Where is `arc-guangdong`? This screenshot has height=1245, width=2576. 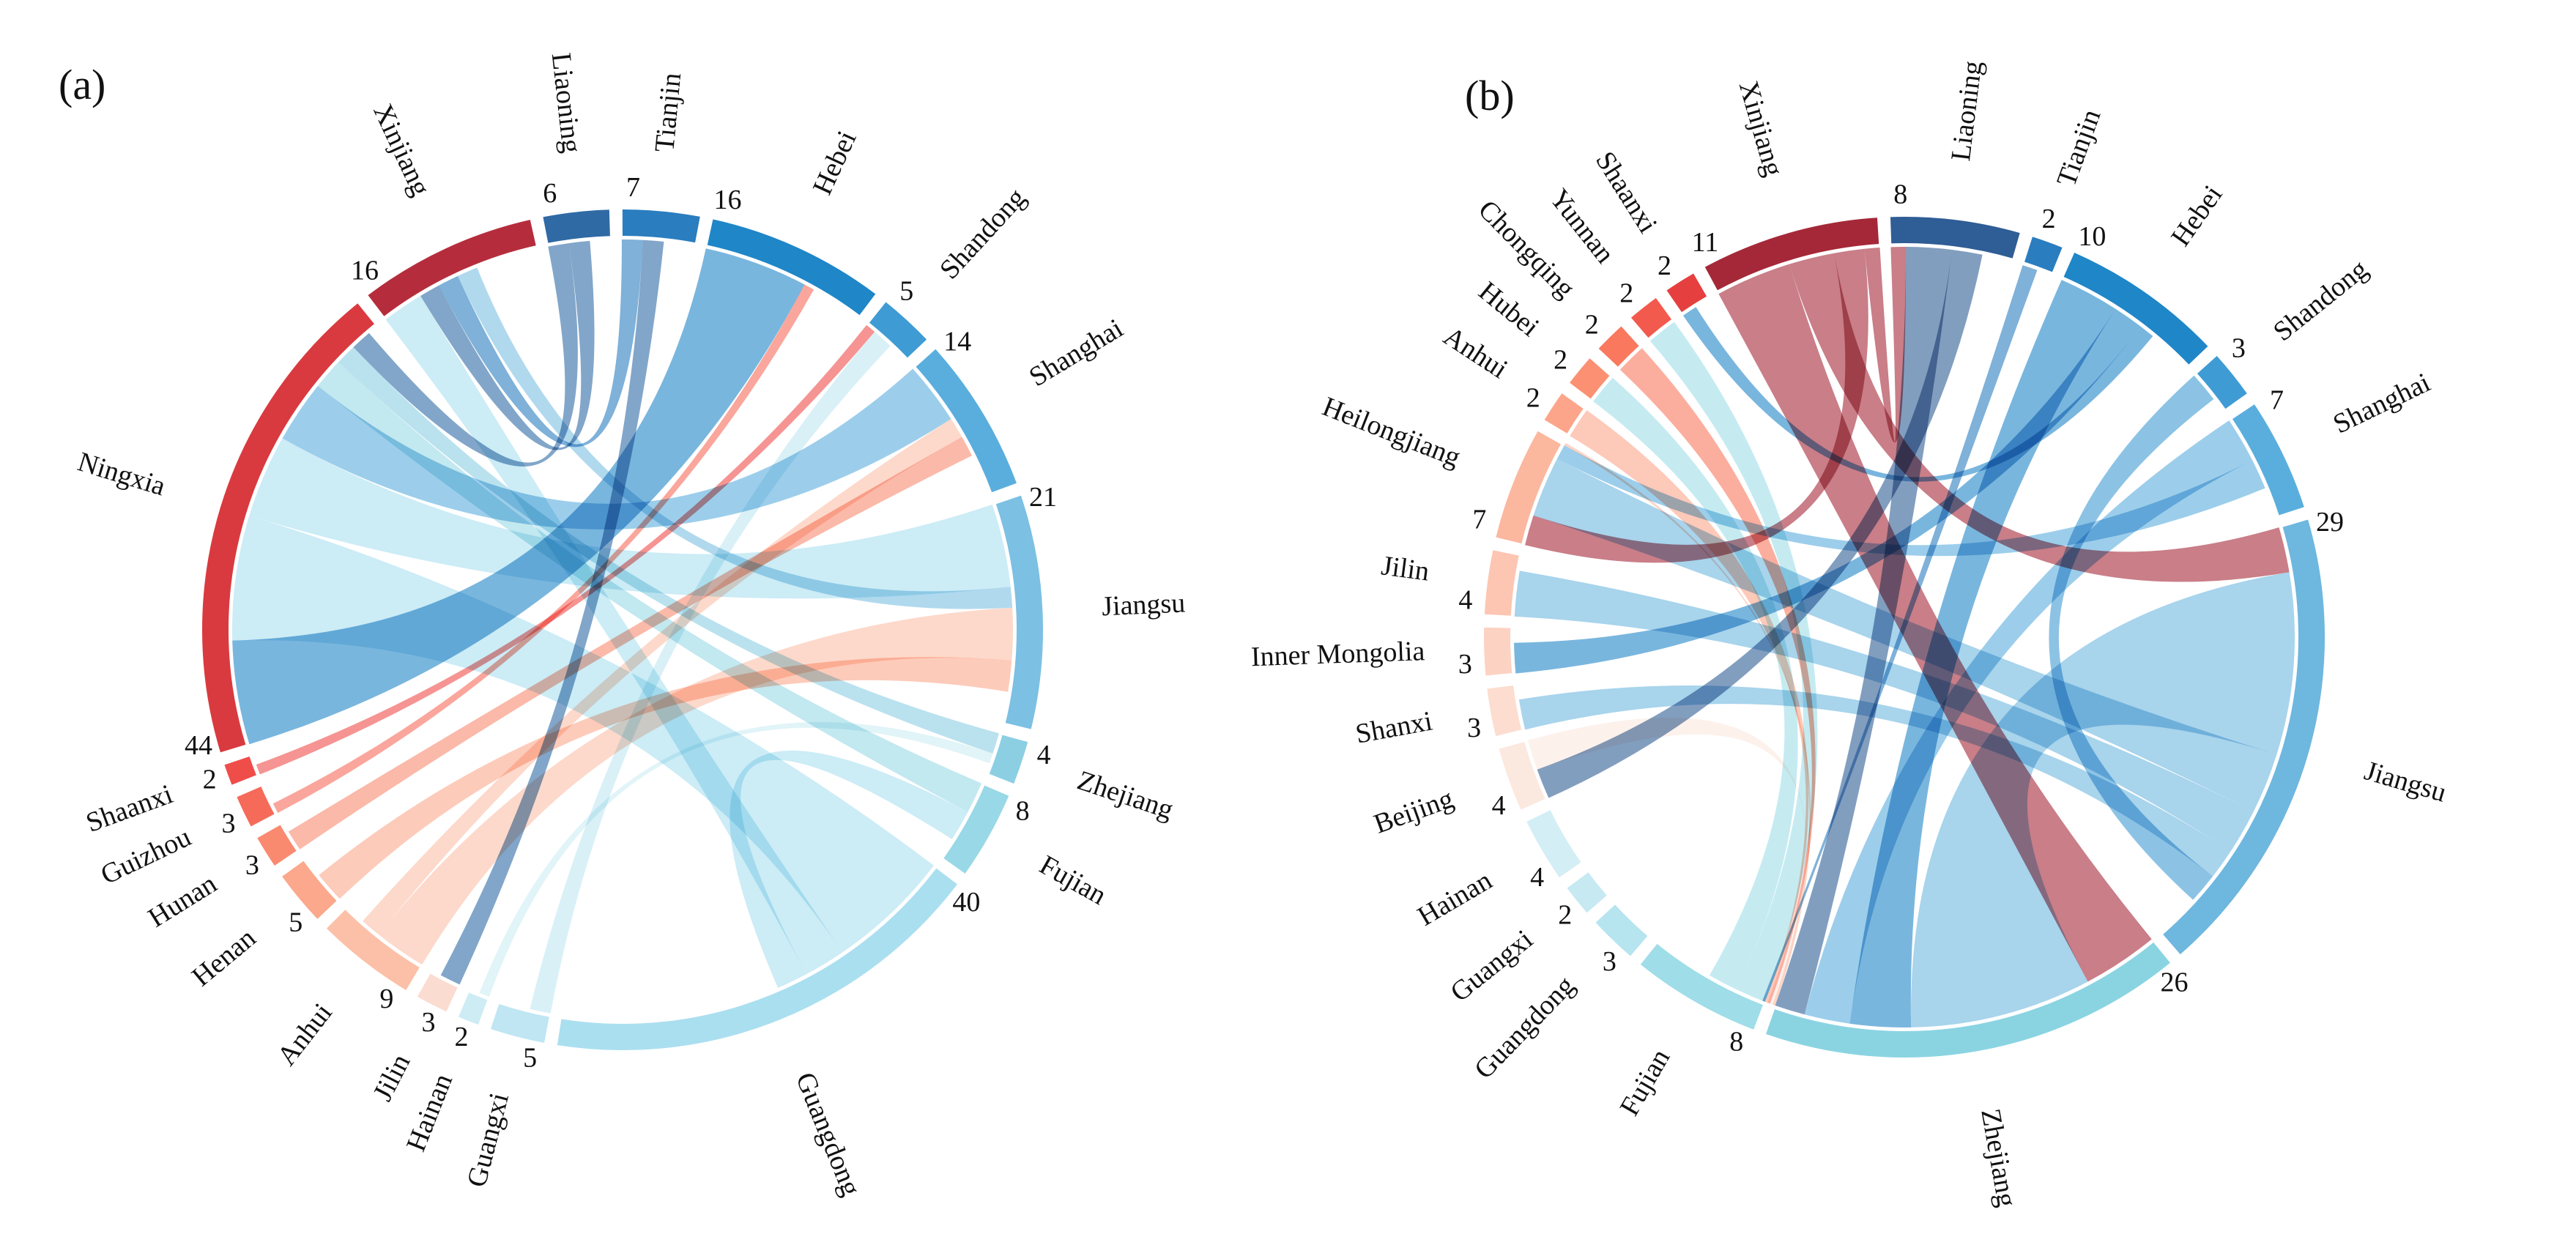 arc-guangdong is located at coordinates (1621, 930).